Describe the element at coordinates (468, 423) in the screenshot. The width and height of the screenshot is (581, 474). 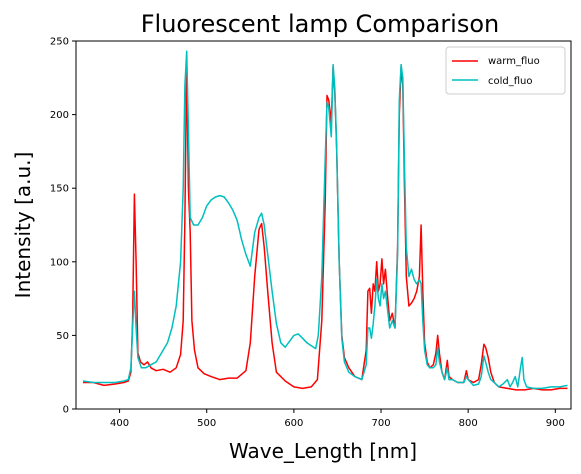
I see `x-tick-label: 800` at that location.